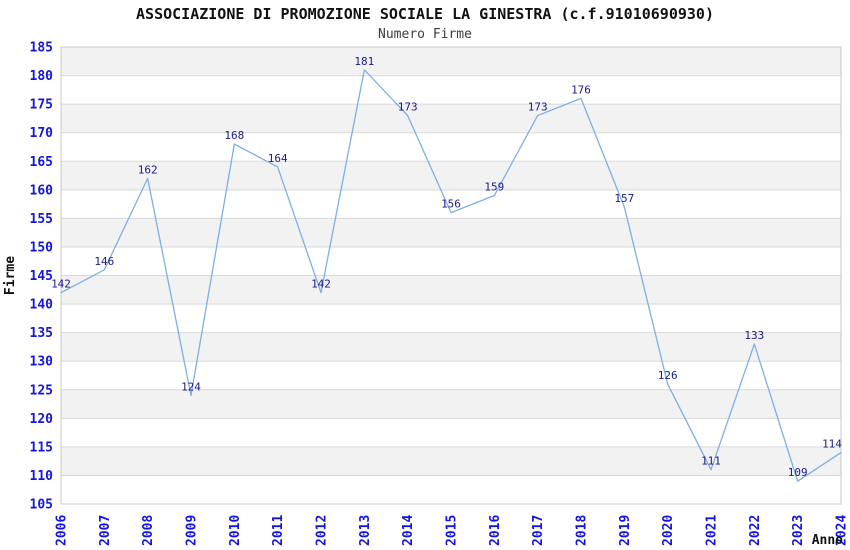  What do you see at coordinates (624, 198) in the screenshot?
I see `data-point-label: 157` at bounding box center [624, 198].